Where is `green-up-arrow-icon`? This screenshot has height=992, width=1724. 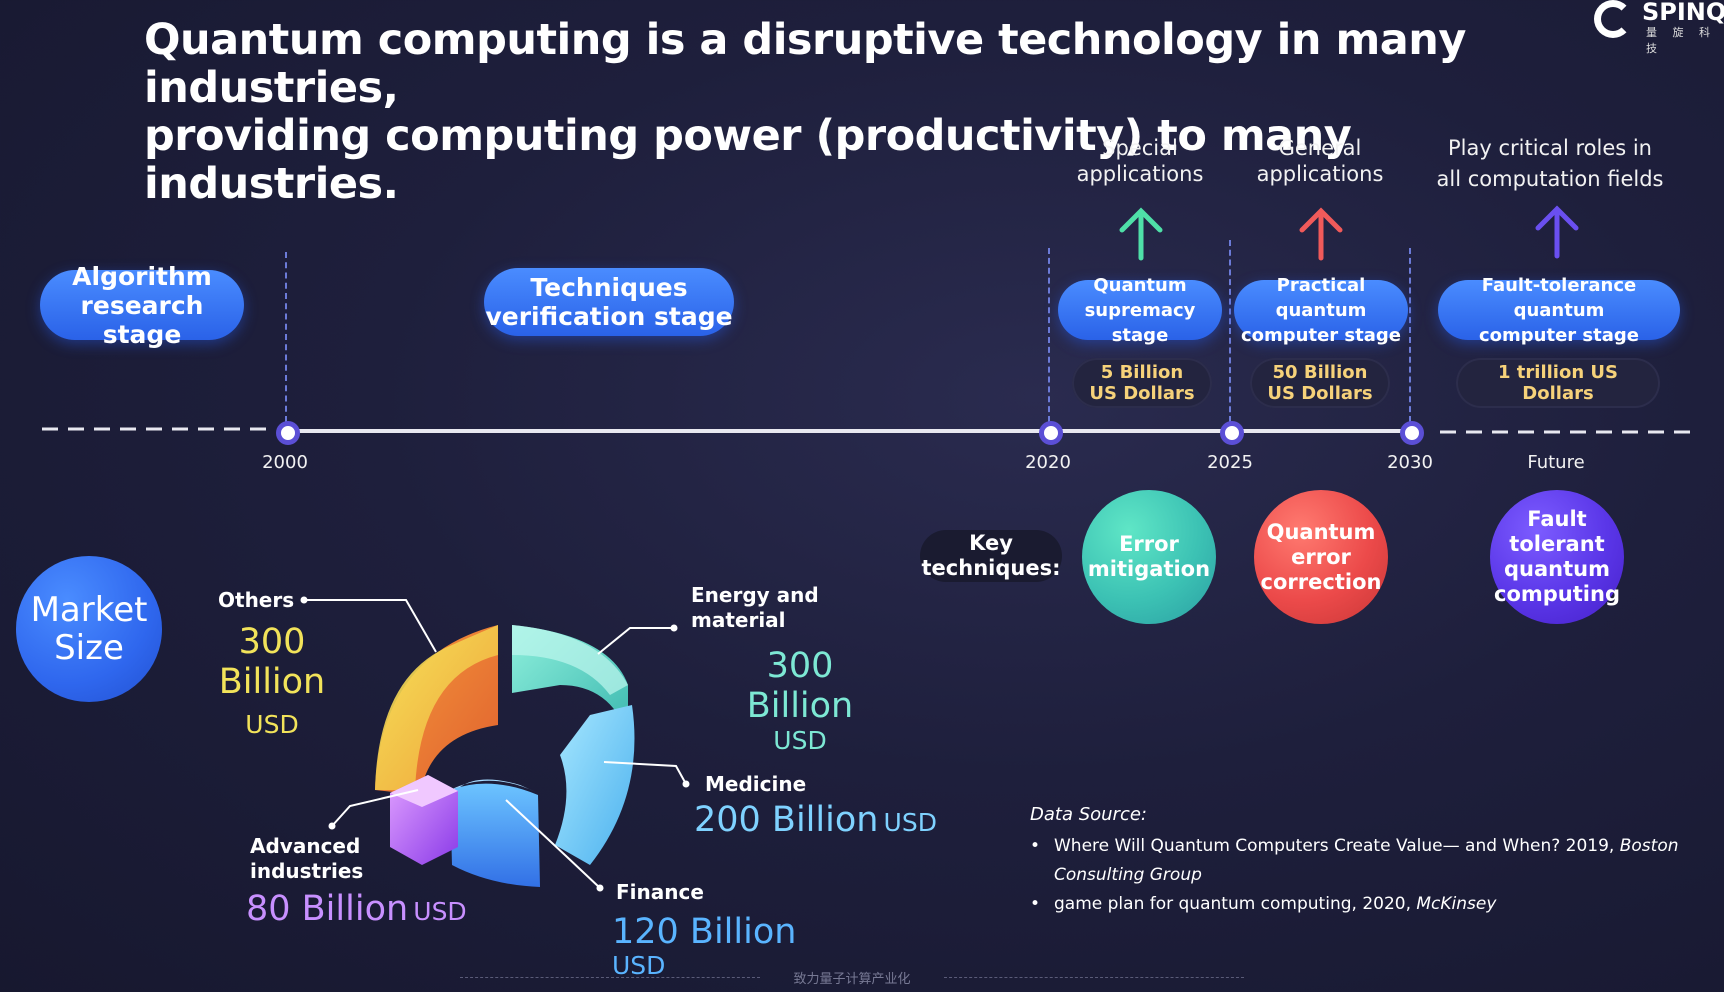 green-up-arrow-icon is located at coordinates (1141, 234).